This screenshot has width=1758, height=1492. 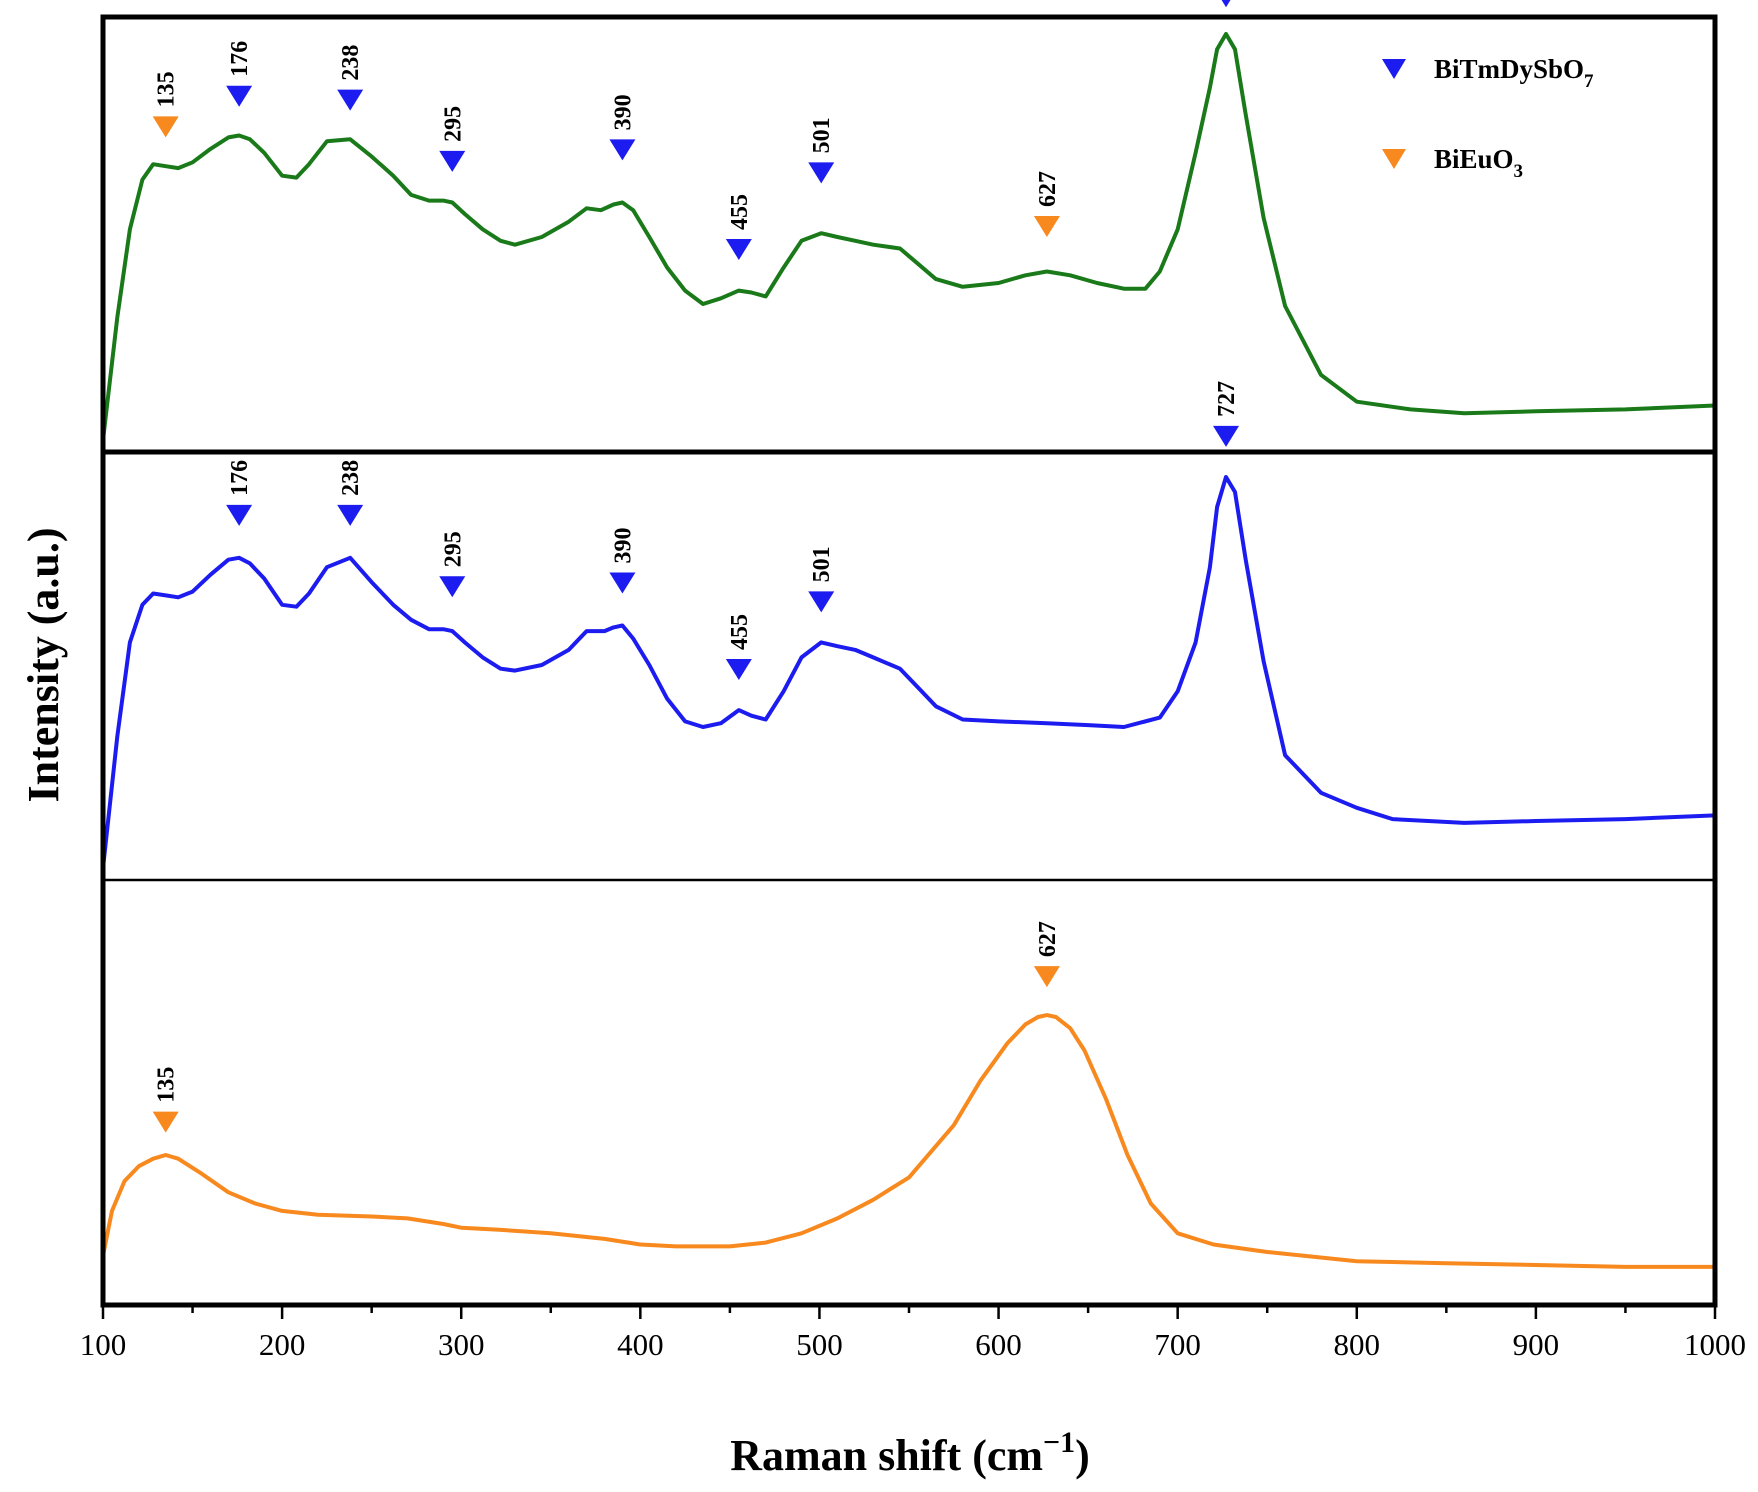 What do you see at coordinates (1488, 118) in the screenshot?
I see `legend: BiTmDySbO7 BiEuO3` at bounding box center [1488, 118].